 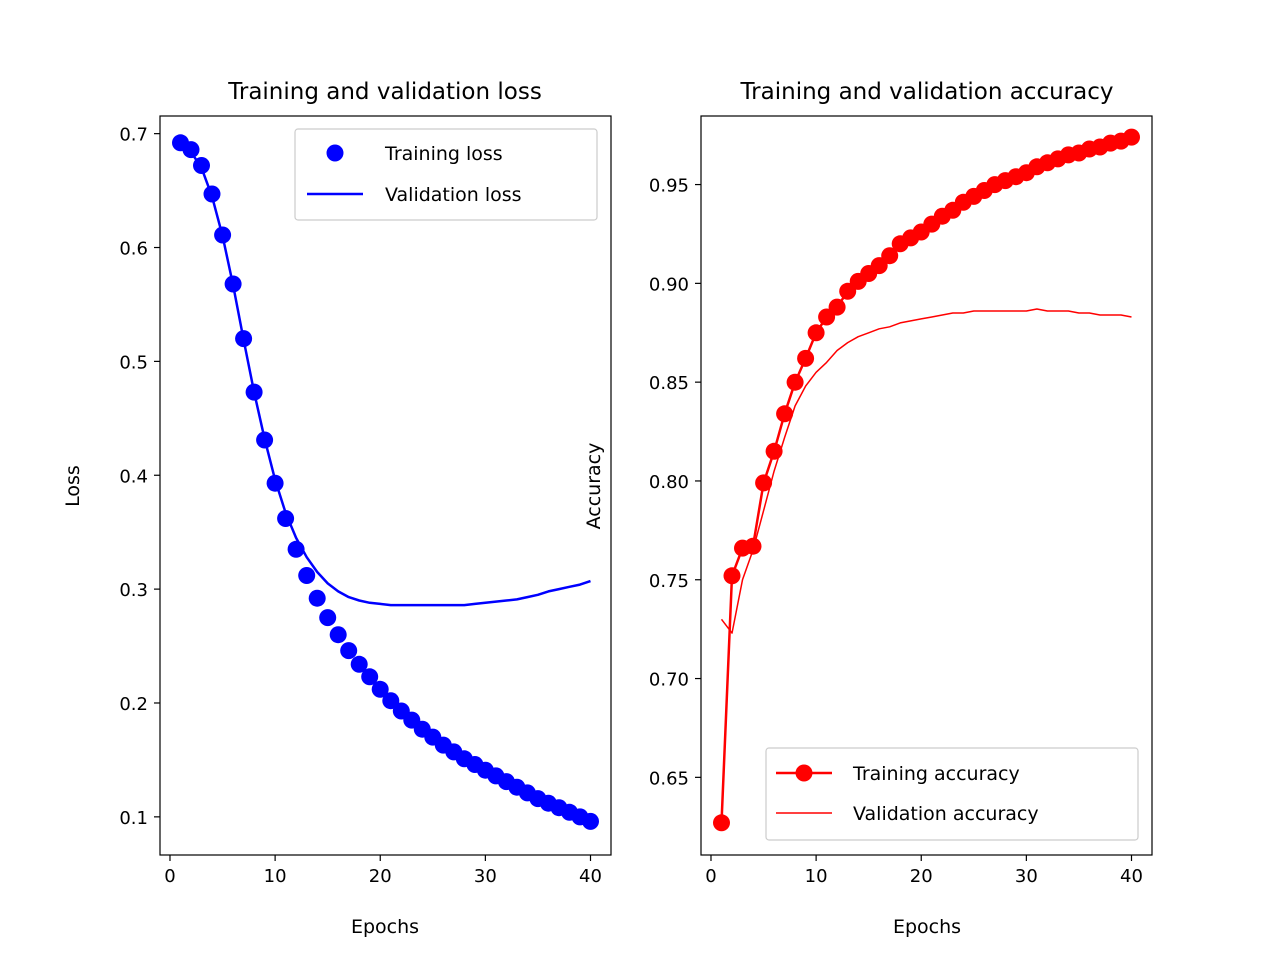 What do you see at coordinates (169, 876) in the screenshot?
I see `loss-x-tick-label: 0` at bounding box center [169, 876].